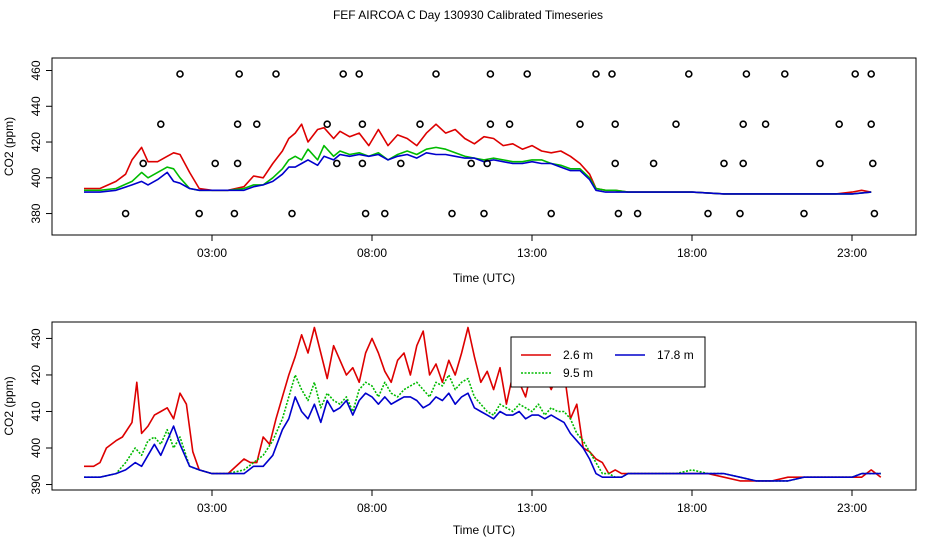 Image resolution: width=936 pixels, height=540 pixels. Describe the element at coordinates (36, 411) in the screenshot. I see `y-tick-label: 410` at that location.